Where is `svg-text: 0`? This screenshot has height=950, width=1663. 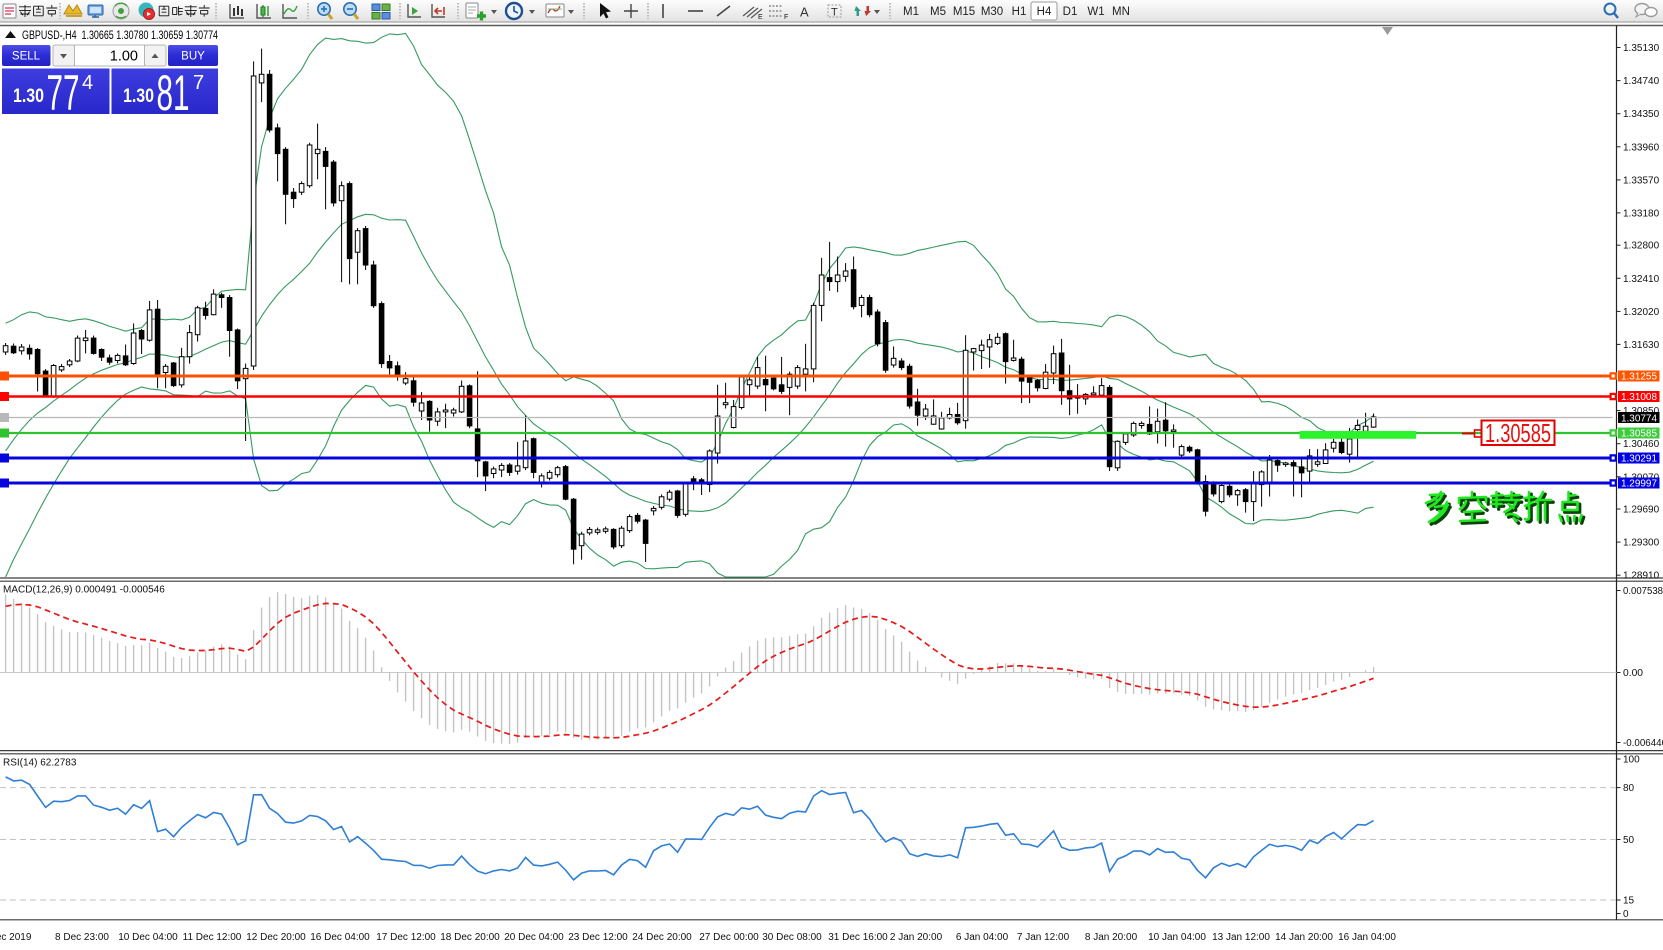 svg-text: 0 is located at coordinates (1626, 914).